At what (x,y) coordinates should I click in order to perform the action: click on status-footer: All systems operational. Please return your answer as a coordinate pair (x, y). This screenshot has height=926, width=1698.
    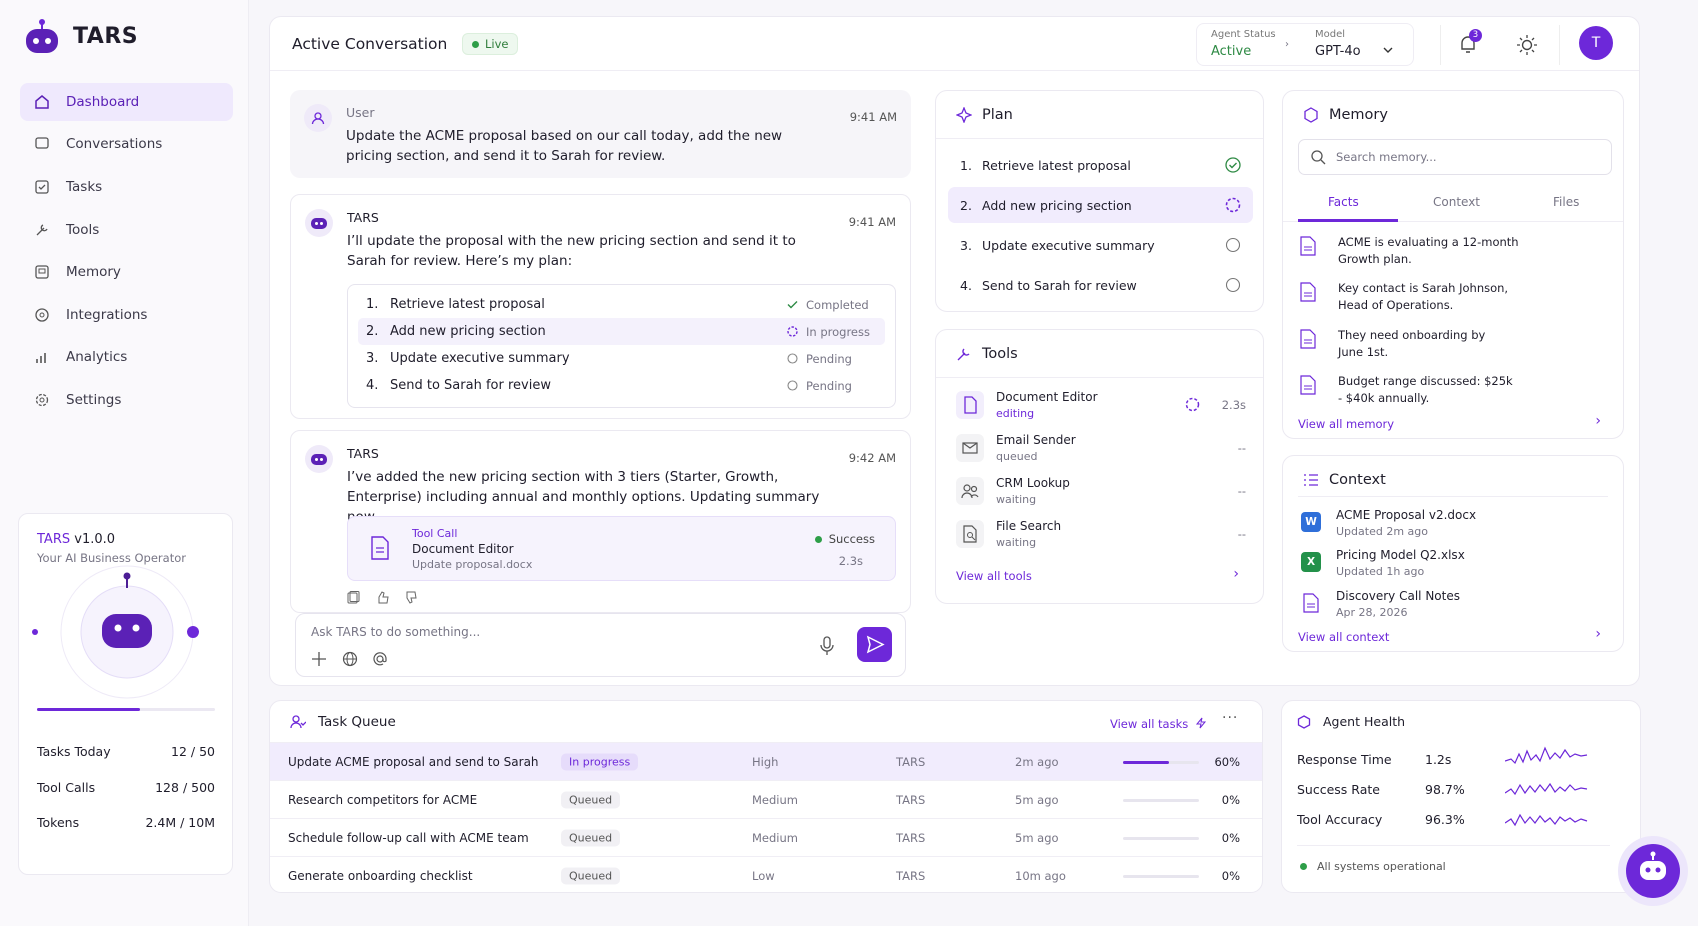
    Looking at the image, I should click on (1373, 866).